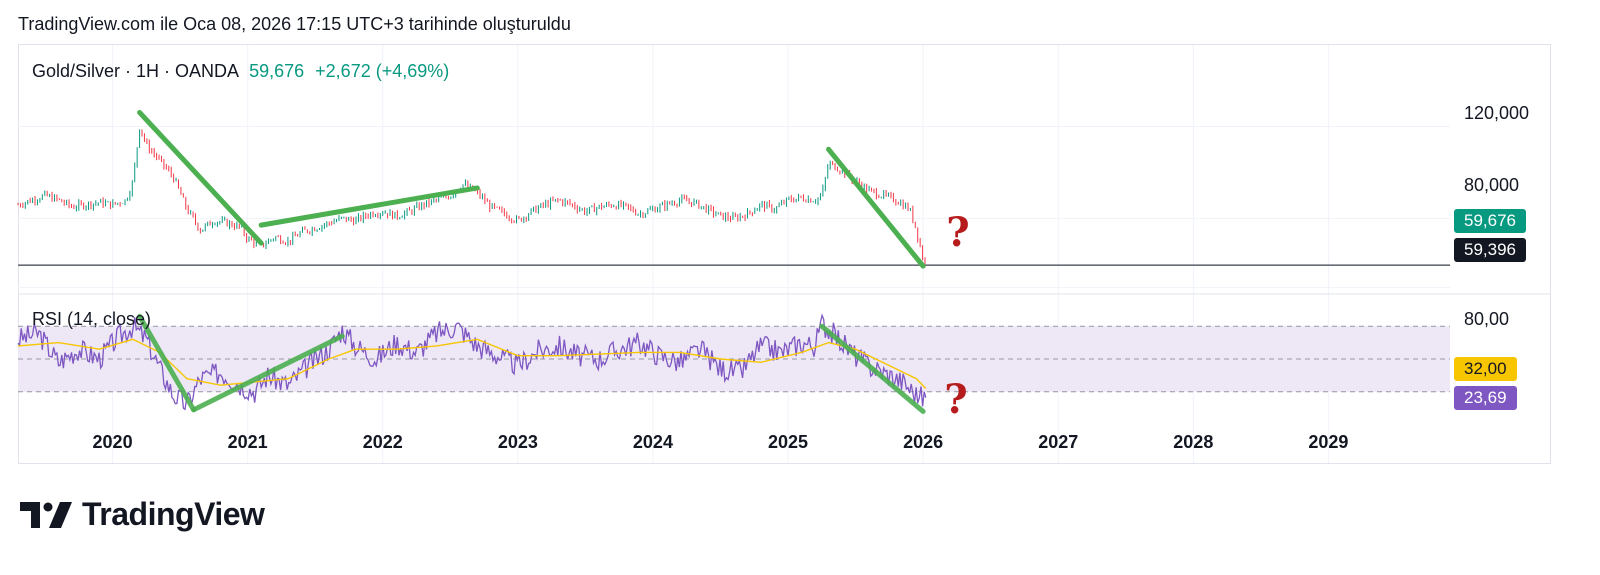 The height and width of the screenshot is (575, 1600). I want to click on x-tick-2020: 2020, so click(112, 442).